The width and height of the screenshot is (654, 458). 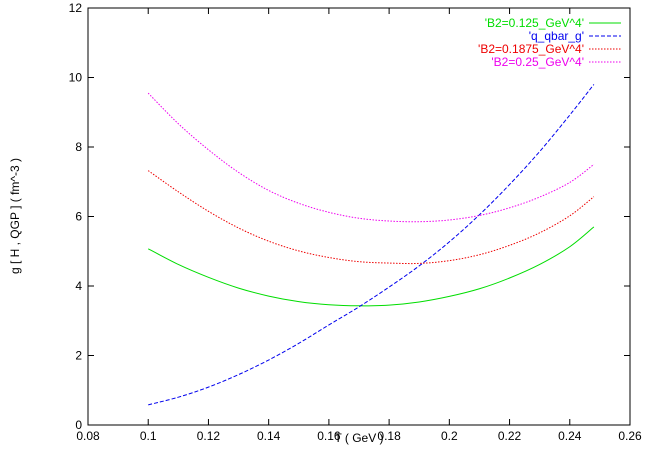 I want to click on y-tick-label: 10, so click(x=76, y=78).